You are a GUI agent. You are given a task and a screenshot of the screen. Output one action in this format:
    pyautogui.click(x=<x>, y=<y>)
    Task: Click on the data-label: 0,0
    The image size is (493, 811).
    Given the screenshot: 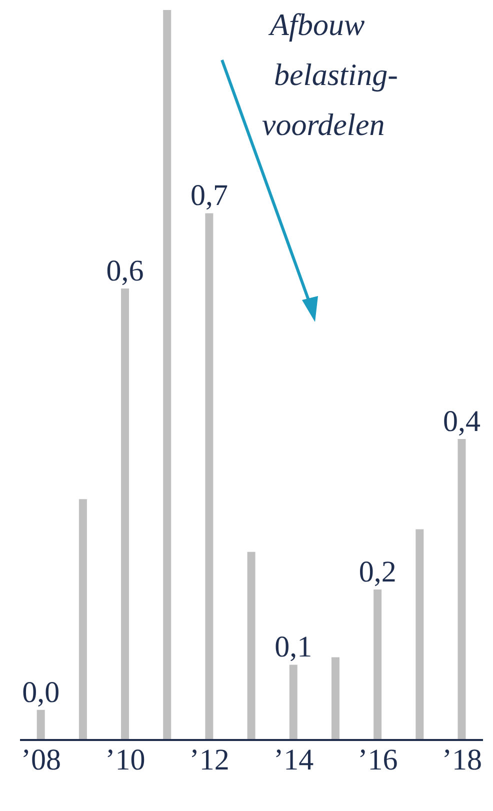 What is the action you would take?
    pyautogui.click(x=41, y=692)
    